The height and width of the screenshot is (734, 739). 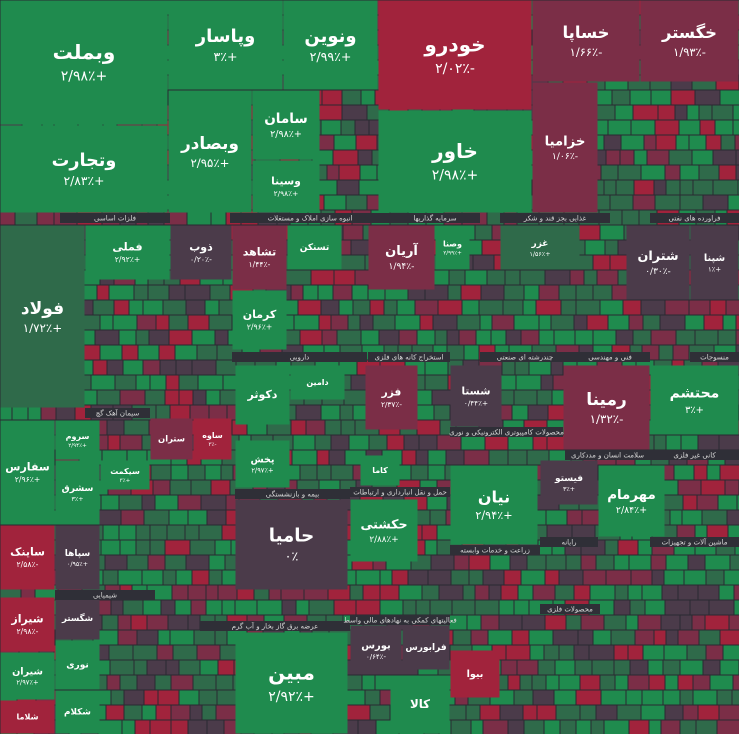 I want to click on tile-symbol: خساپا, so click(x=586, y=33).